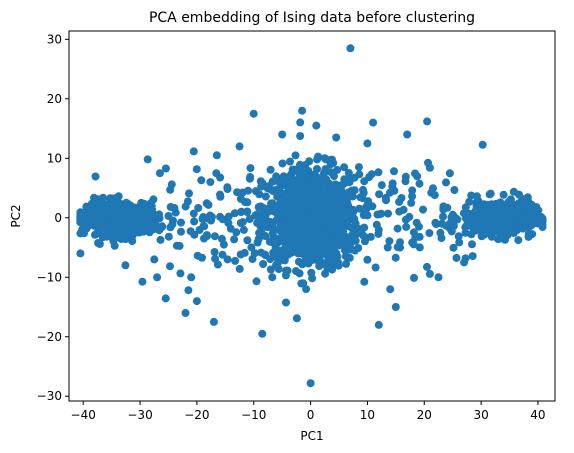 The height and width of the screenshot is (453, 574). I want to click on x-axis: −40 −30 −20 −10 0 10 20 30 40, so click(308, 411).